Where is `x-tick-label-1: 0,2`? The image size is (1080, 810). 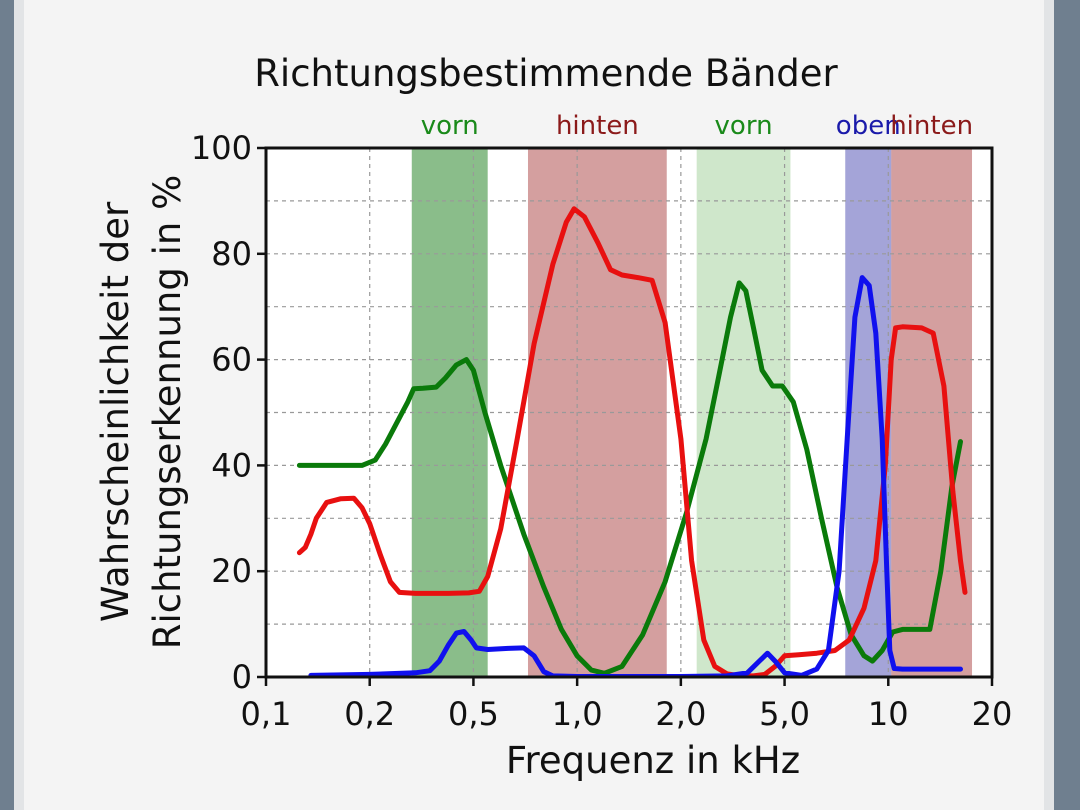
x-tick-label-1: 0,2 is located at coordinates (369, 714).